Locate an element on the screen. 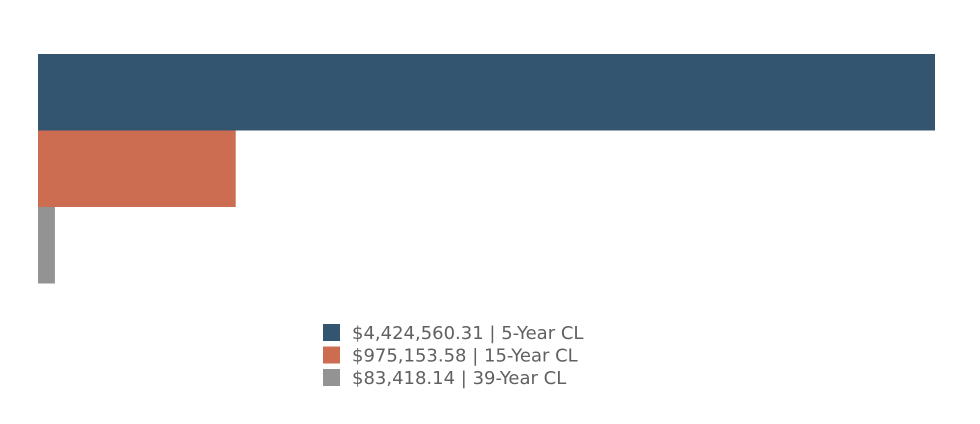  legend-label-3: $83,418.14 | 39-Year CL is located at coordinates (459, 378).